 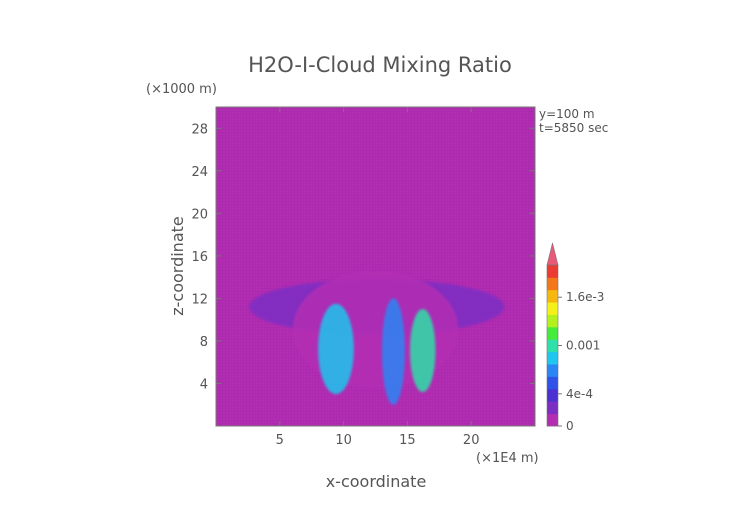 I want to click on y-axis-label: z-coordinate, so click(x=177, y=266).